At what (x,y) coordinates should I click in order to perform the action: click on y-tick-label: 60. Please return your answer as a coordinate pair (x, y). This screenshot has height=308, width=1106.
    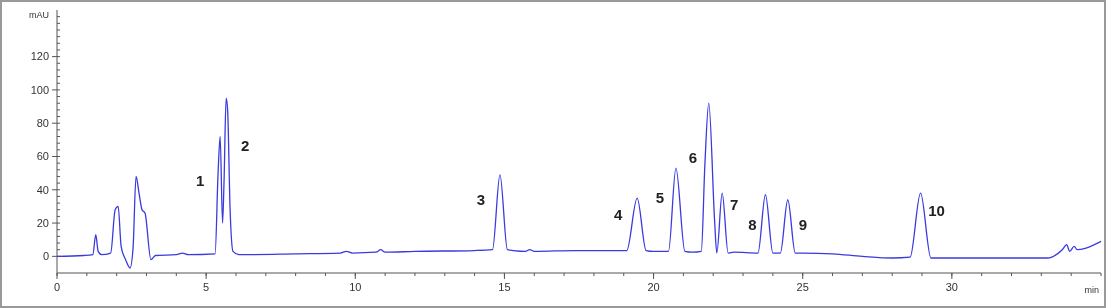
    Looking at the image, I should click on (42, 156).